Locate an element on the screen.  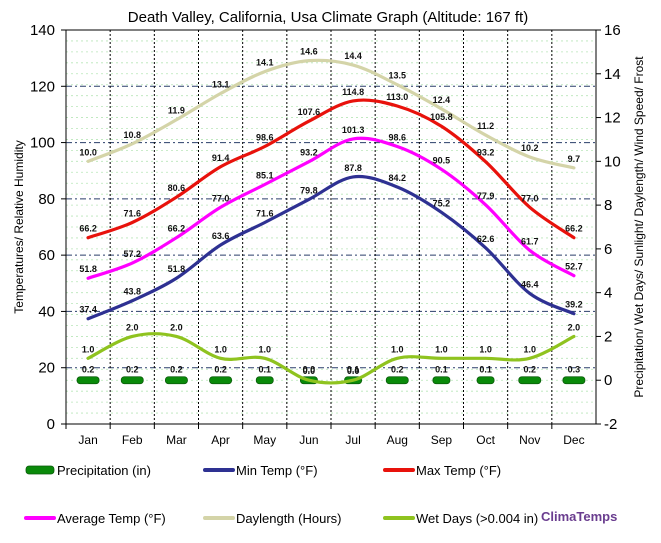
right-axis-ticks: -2 0 2 4 6 8 10 12 14 16 is located at coordinates (608, 227).